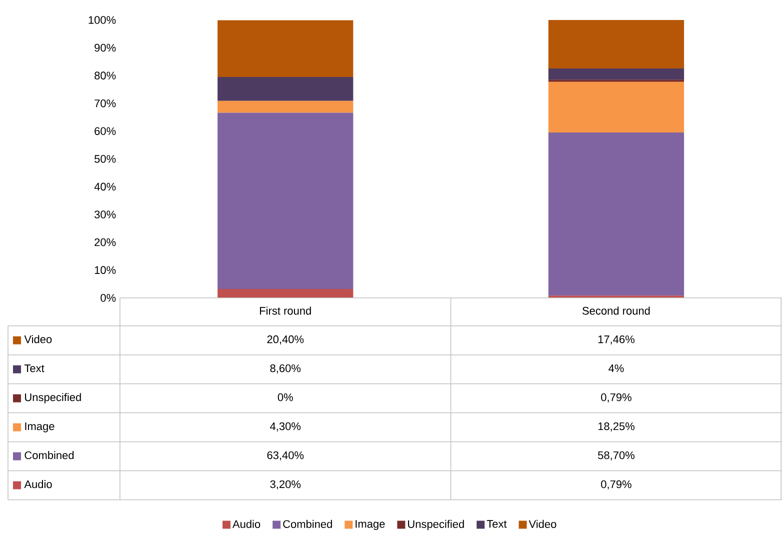 The height and width of the screenshot is (534, 782). Describe the element at coordinates (105, 242) in the screenshot. I see `y-tick-label: 20%` at that location.